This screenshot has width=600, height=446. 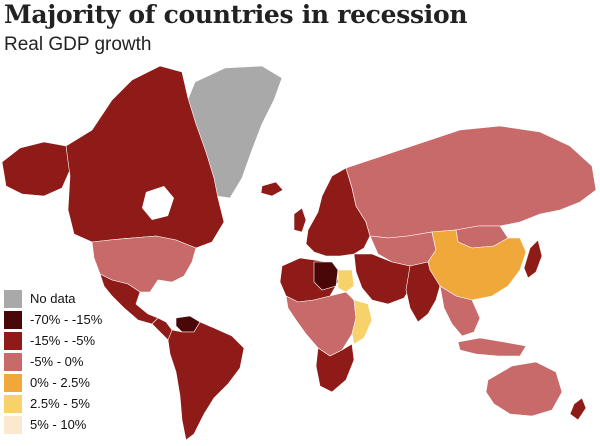 What do you see at coordinates (492, 347) in the screenshot?
I see `region-indonesia` at bounding box center [492, 347].